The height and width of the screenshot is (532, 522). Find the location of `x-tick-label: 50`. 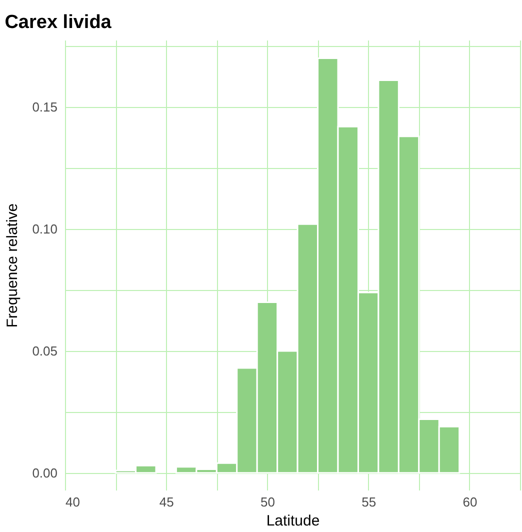

x-tick-label: 50 is located at coordinates (267, 502).